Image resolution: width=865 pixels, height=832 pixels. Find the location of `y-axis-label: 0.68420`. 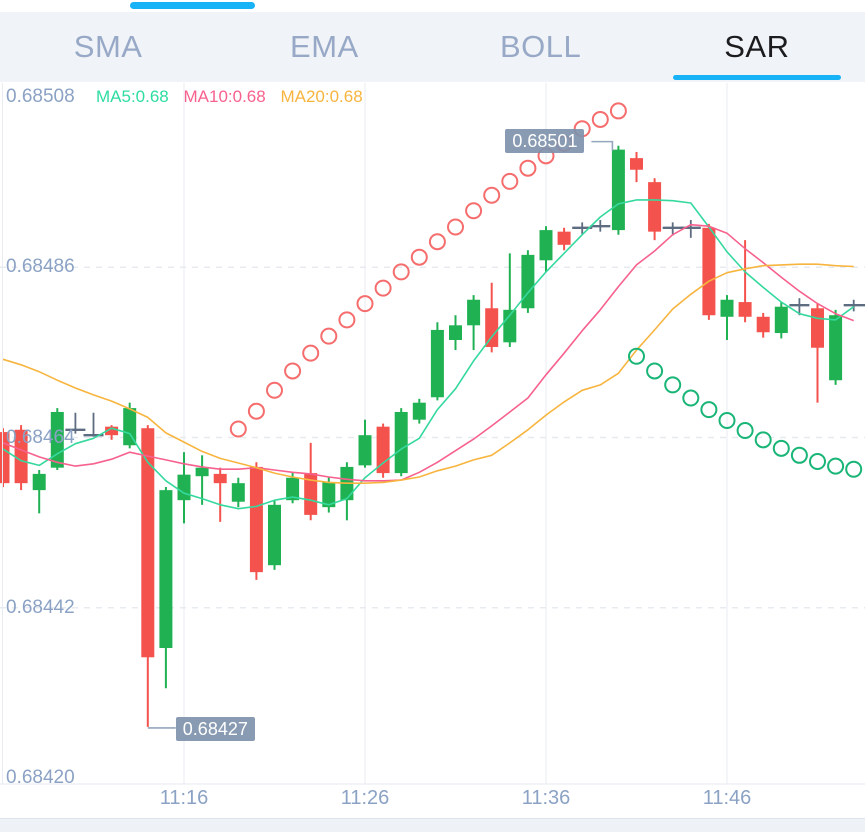

y-axis-label: 0.68420 is located at coordinates (40, 777).